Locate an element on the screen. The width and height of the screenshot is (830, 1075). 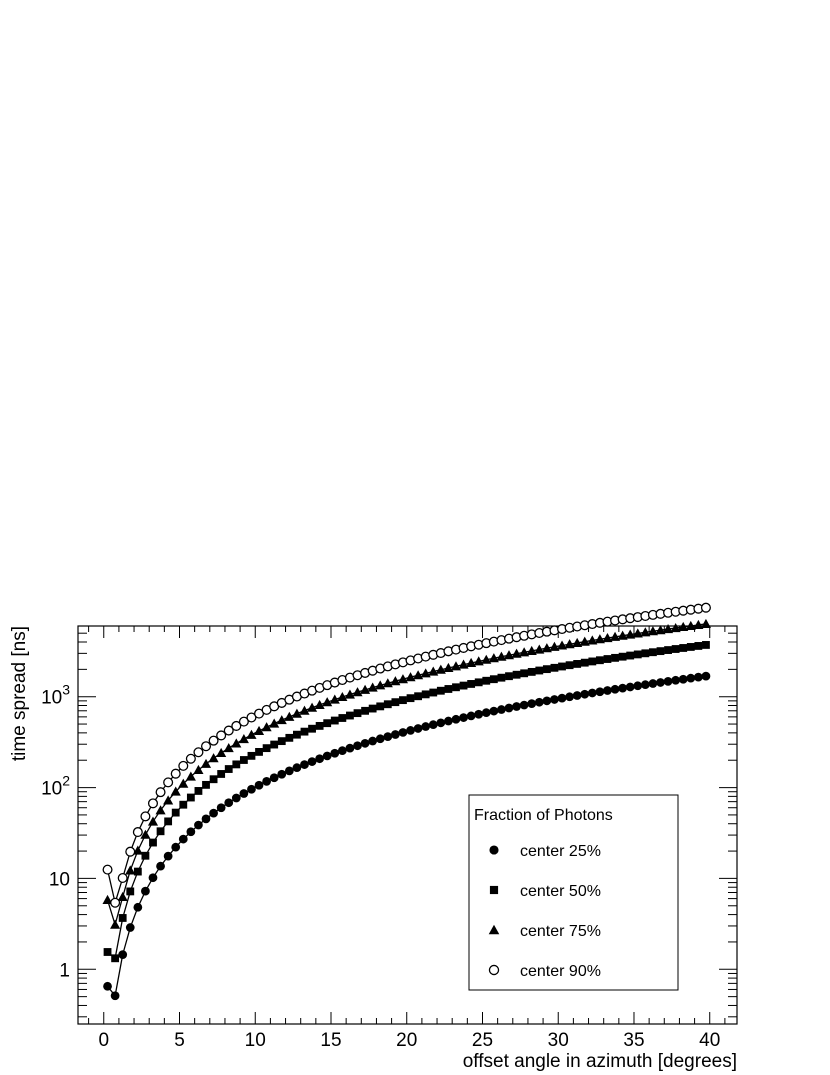
y-tick-label: 102 is located at coordinates (55, 786).